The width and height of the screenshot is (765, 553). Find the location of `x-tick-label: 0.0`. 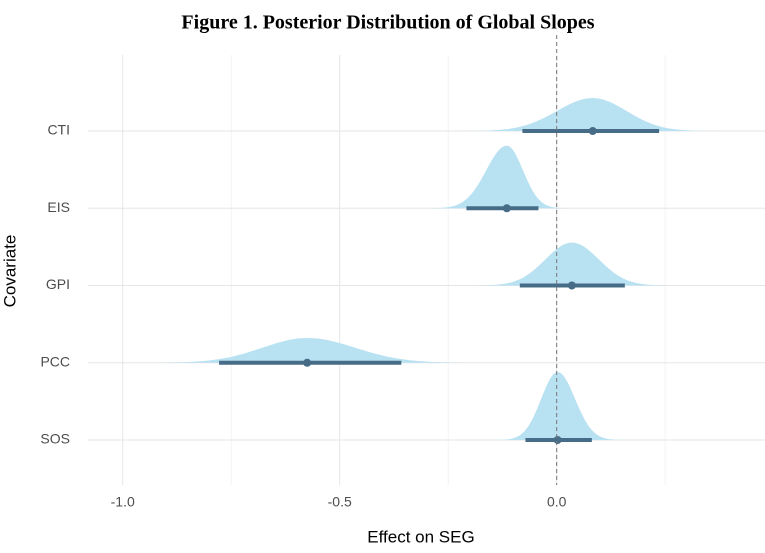

x-tick-label: 0.0 is located at coordinates (557, 502).